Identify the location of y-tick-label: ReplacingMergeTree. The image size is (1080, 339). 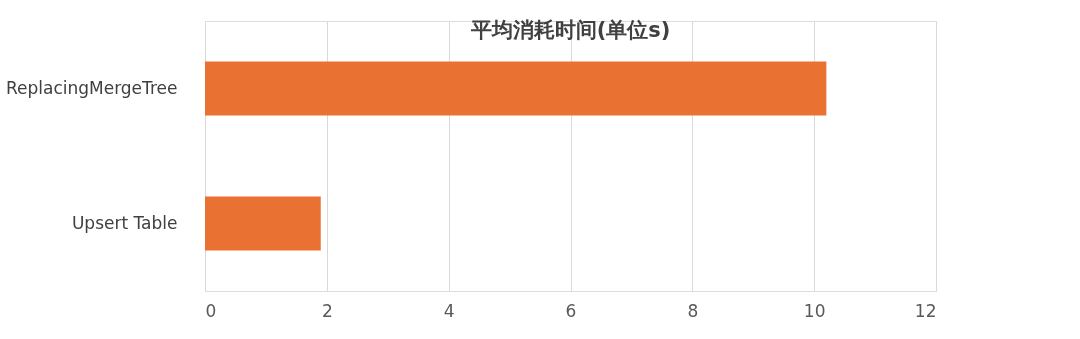
(91, 87).